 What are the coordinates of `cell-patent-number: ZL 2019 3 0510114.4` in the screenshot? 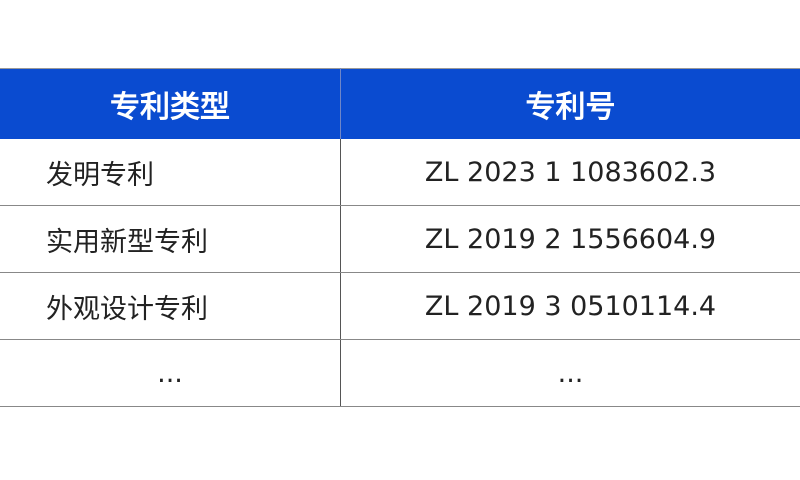 It's located at (570, 306).